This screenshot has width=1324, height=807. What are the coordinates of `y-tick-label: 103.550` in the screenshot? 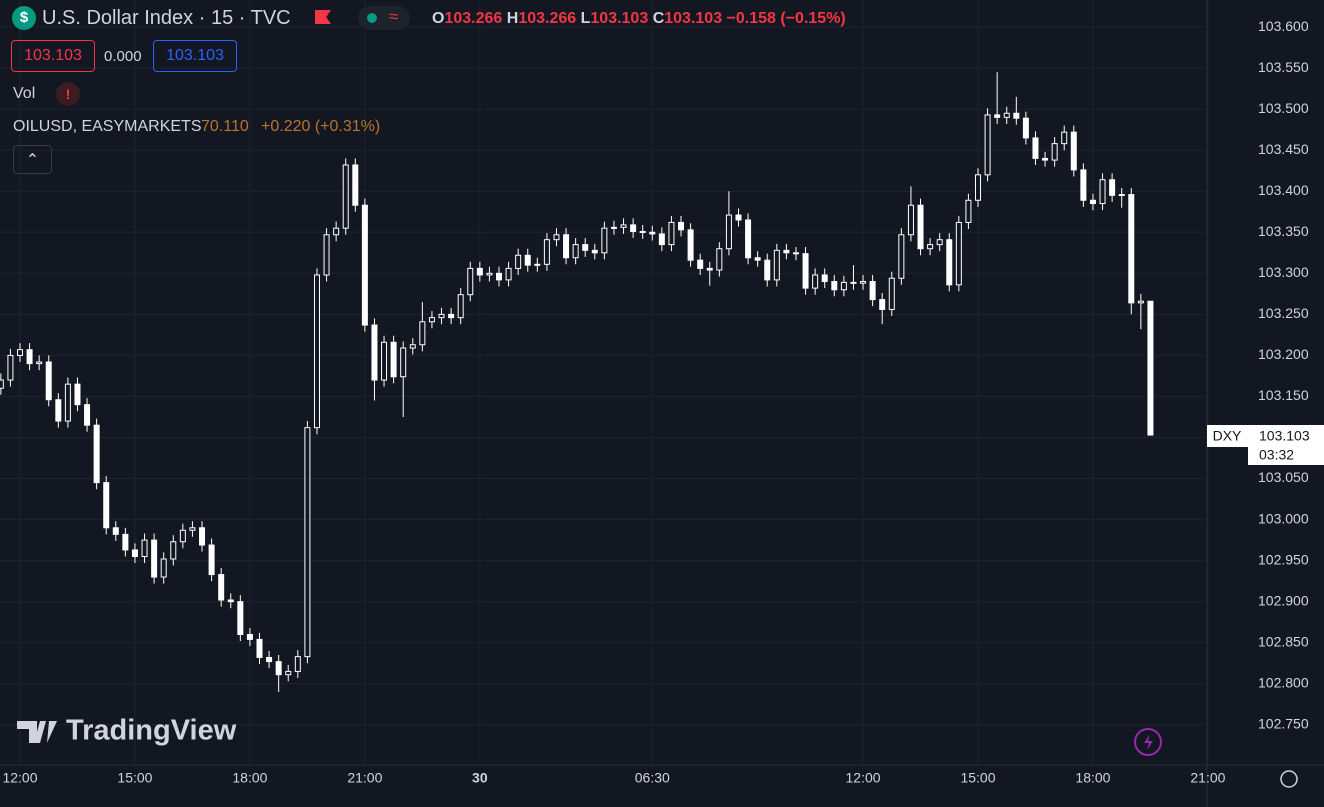 It's located at (1283, 67).